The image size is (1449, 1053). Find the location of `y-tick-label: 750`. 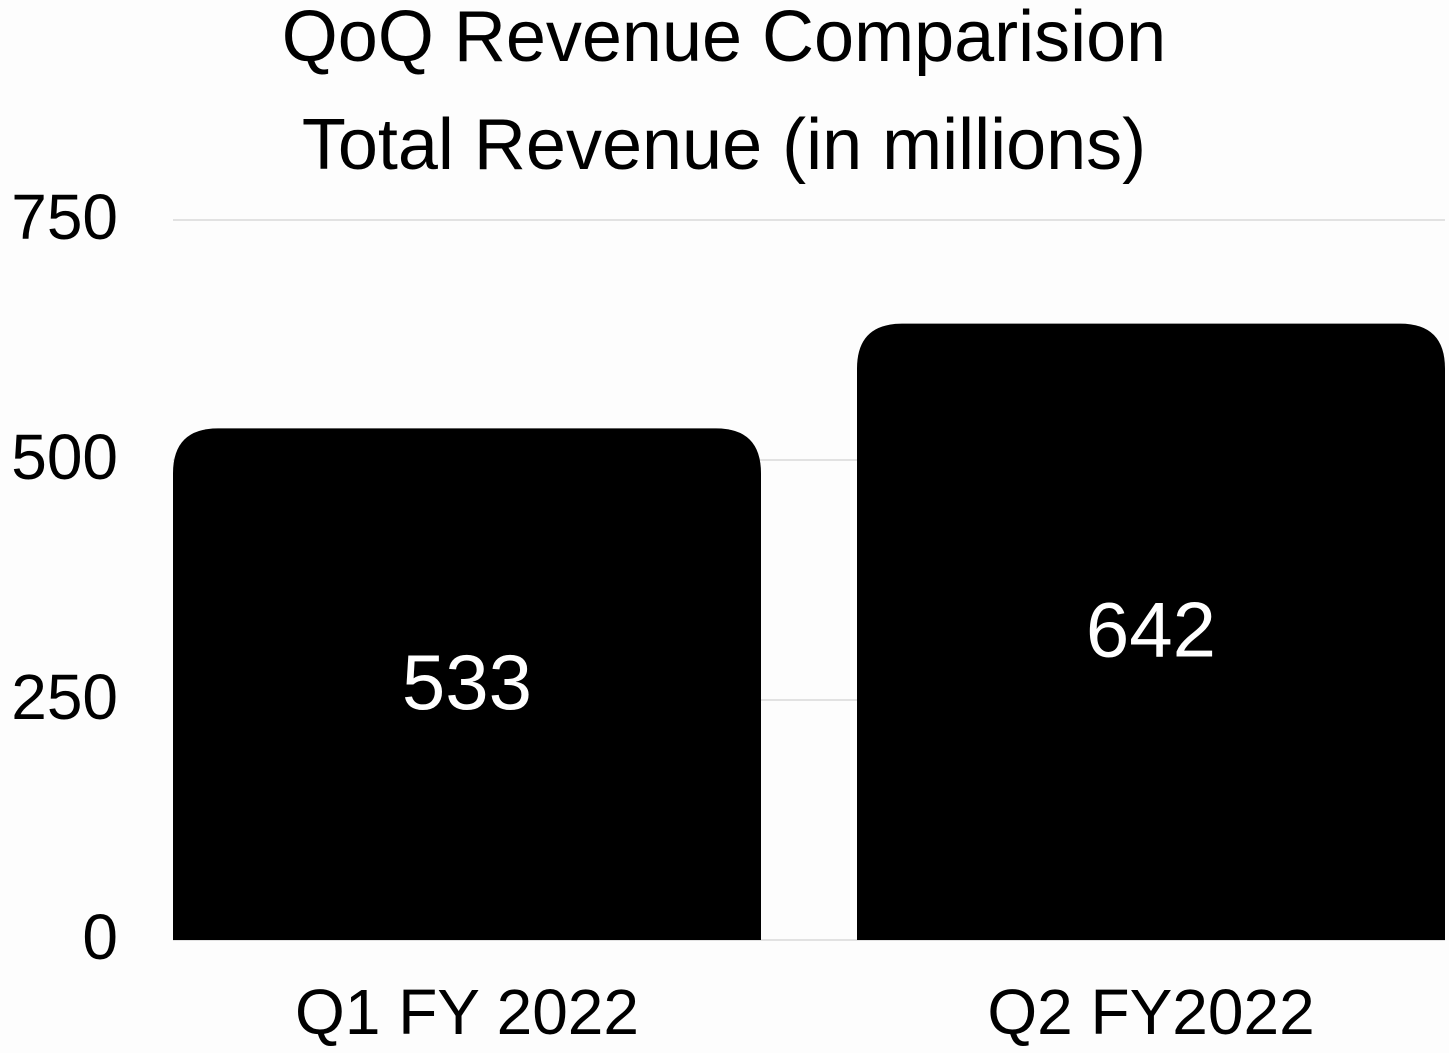

y-tick-label: 750 is located at coordinates (64, 217).